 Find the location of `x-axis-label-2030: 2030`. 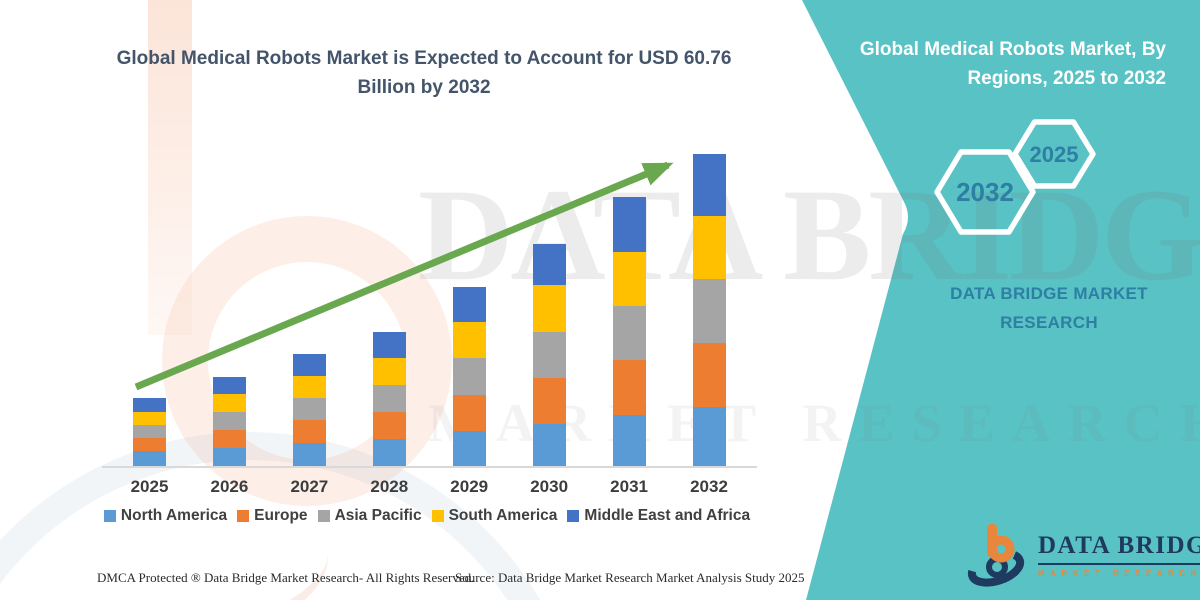

x-axis-label-2030: 2030 is located at coordinates (549, 486).